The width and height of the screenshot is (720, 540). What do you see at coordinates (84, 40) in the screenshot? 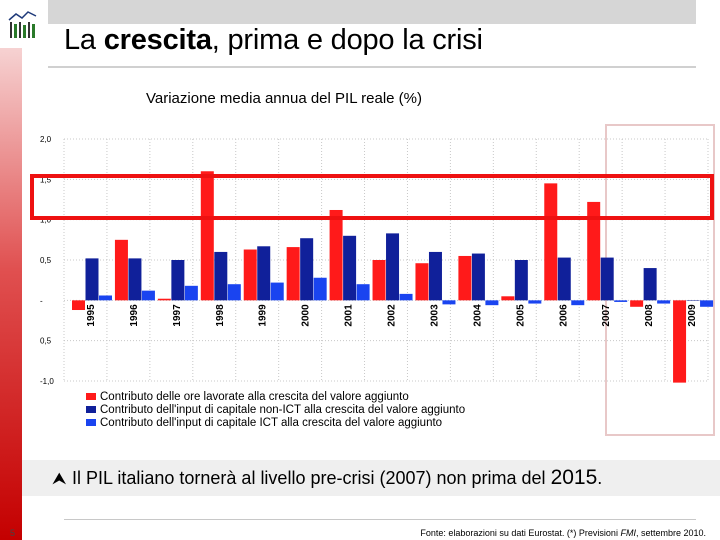
I see `title-prefix: La` at bounding box center [84, 40].